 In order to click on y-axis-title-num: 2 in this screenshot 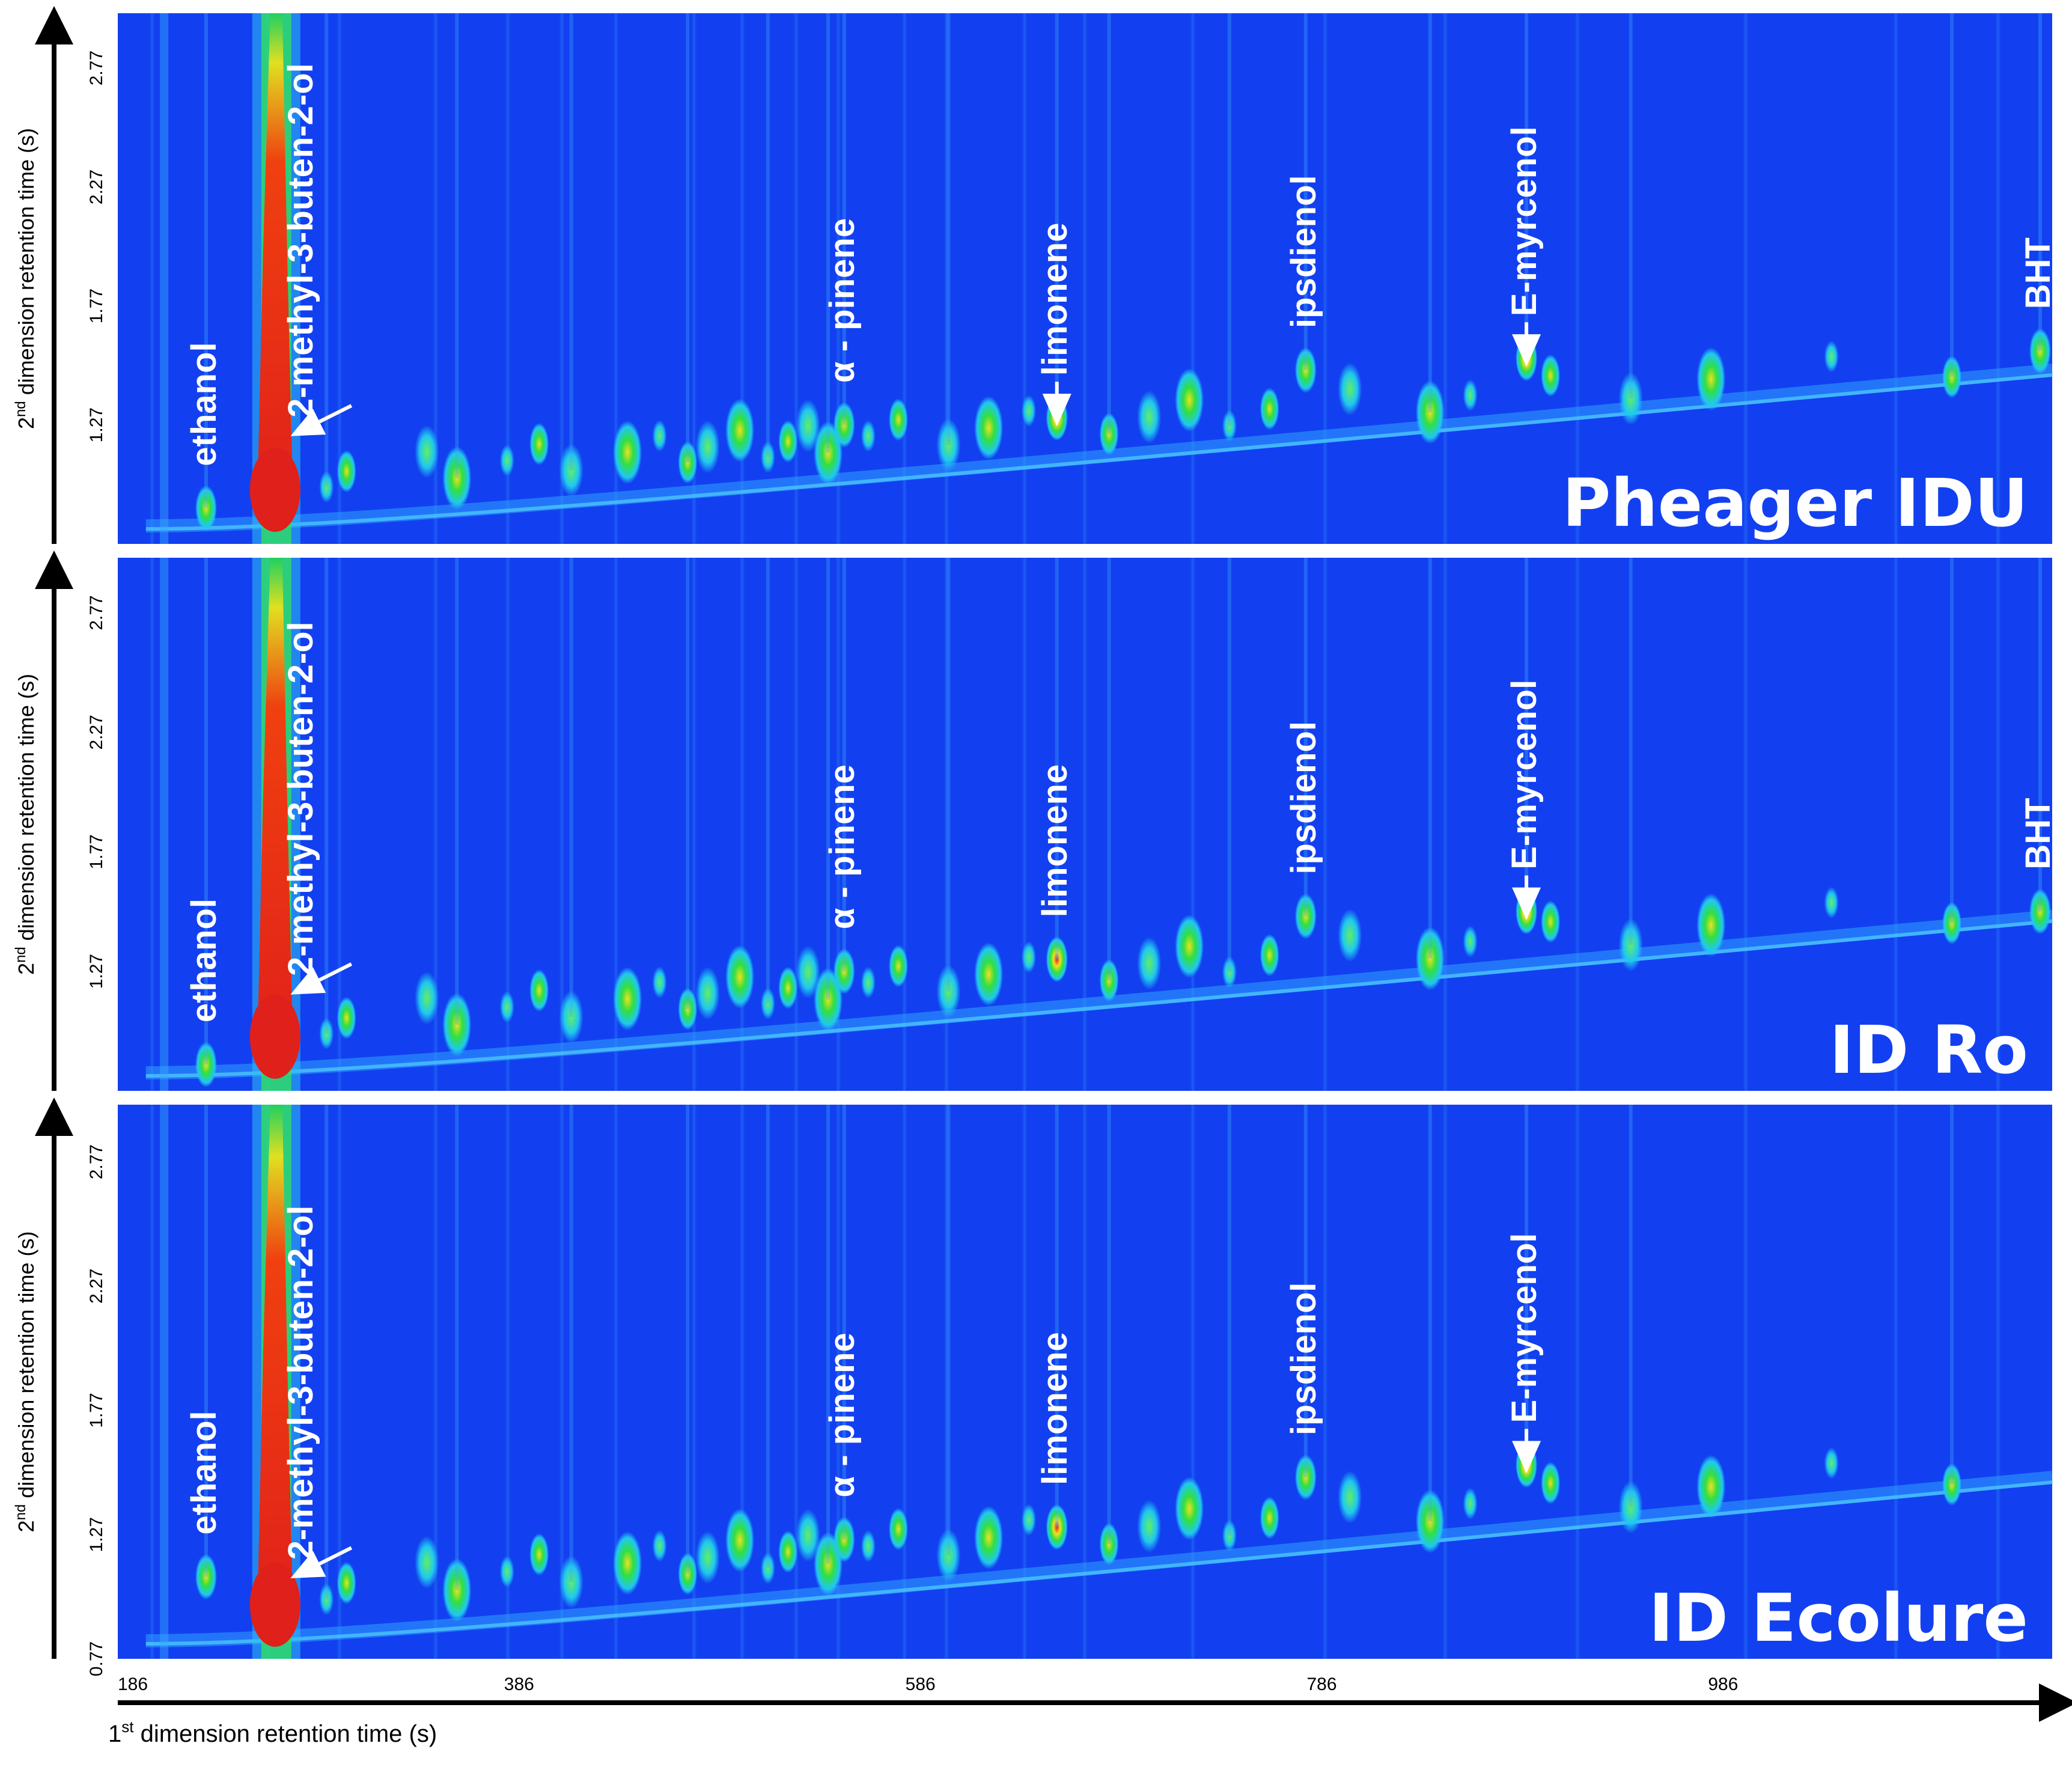, I will do `click(26, 969)`.